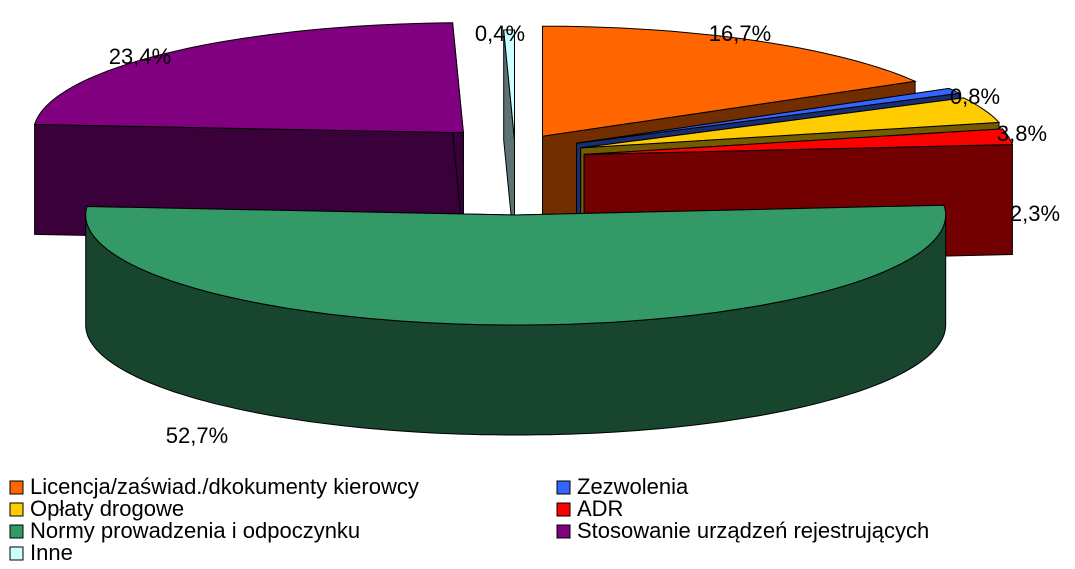 Image resolution: width=1075 pixels, height=569 pixels. I want to click on legend-label: Licencja/zaświad./dkokumenty kierowcy, so click(224, 486).